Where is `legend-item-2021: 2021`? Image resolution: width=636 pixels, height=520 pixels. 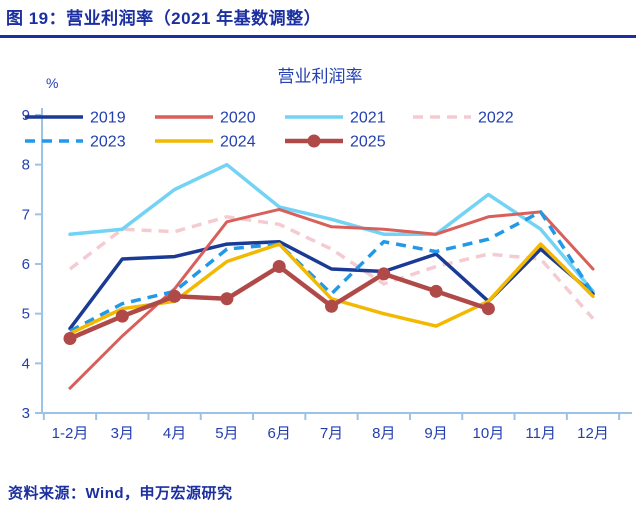
legend-item-2021: 2021 is located at coordinates (335, 118).